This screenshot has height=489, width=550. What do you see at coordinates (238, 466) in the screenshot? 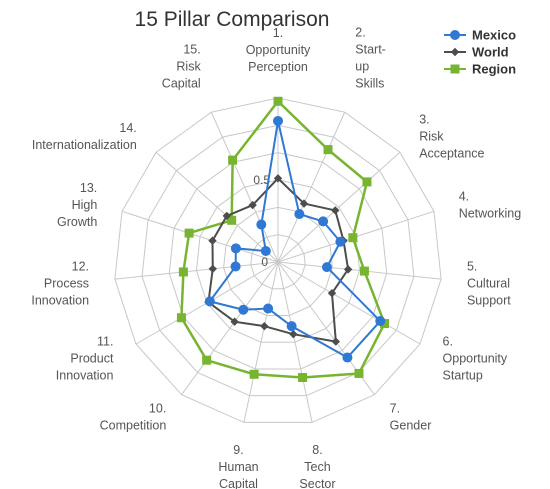
I see `axis-label-9: 9. Human Capital` at bounding box center [238, 466].